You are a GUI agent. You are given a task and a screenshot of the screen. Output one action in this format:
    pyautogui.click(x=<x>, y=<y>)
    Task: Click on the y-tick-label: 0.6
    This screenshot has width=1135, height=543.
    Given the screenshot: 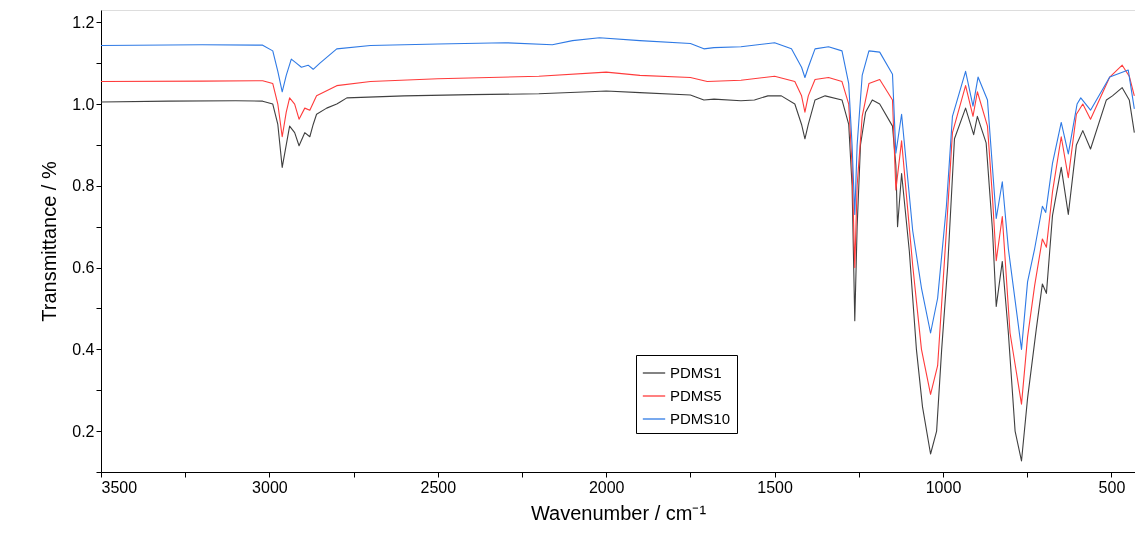 What is the action you would take?
    pyautogui.click(x=83, y=268)
    